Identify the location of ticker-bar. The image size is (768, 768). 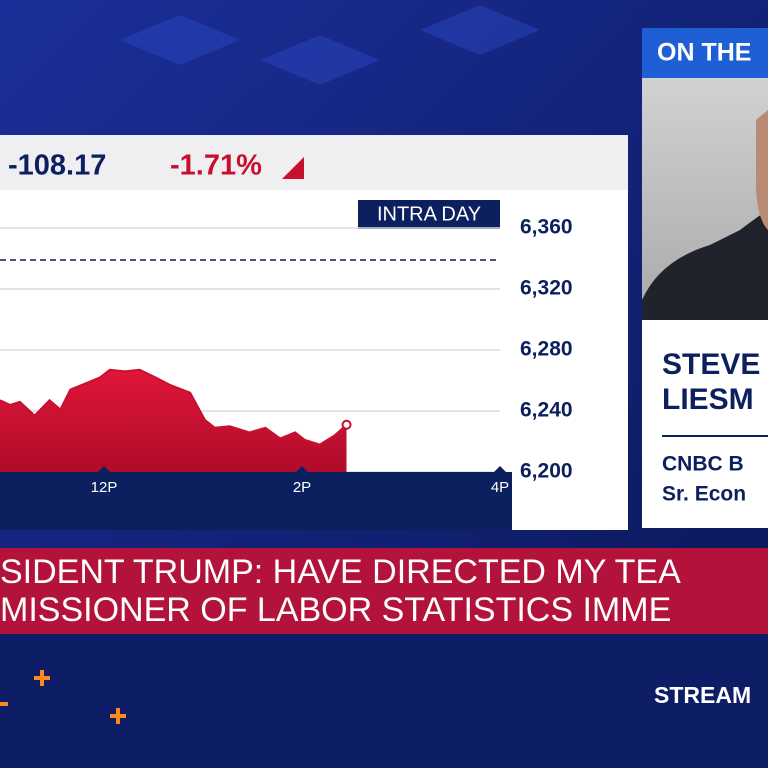
(384, 591).